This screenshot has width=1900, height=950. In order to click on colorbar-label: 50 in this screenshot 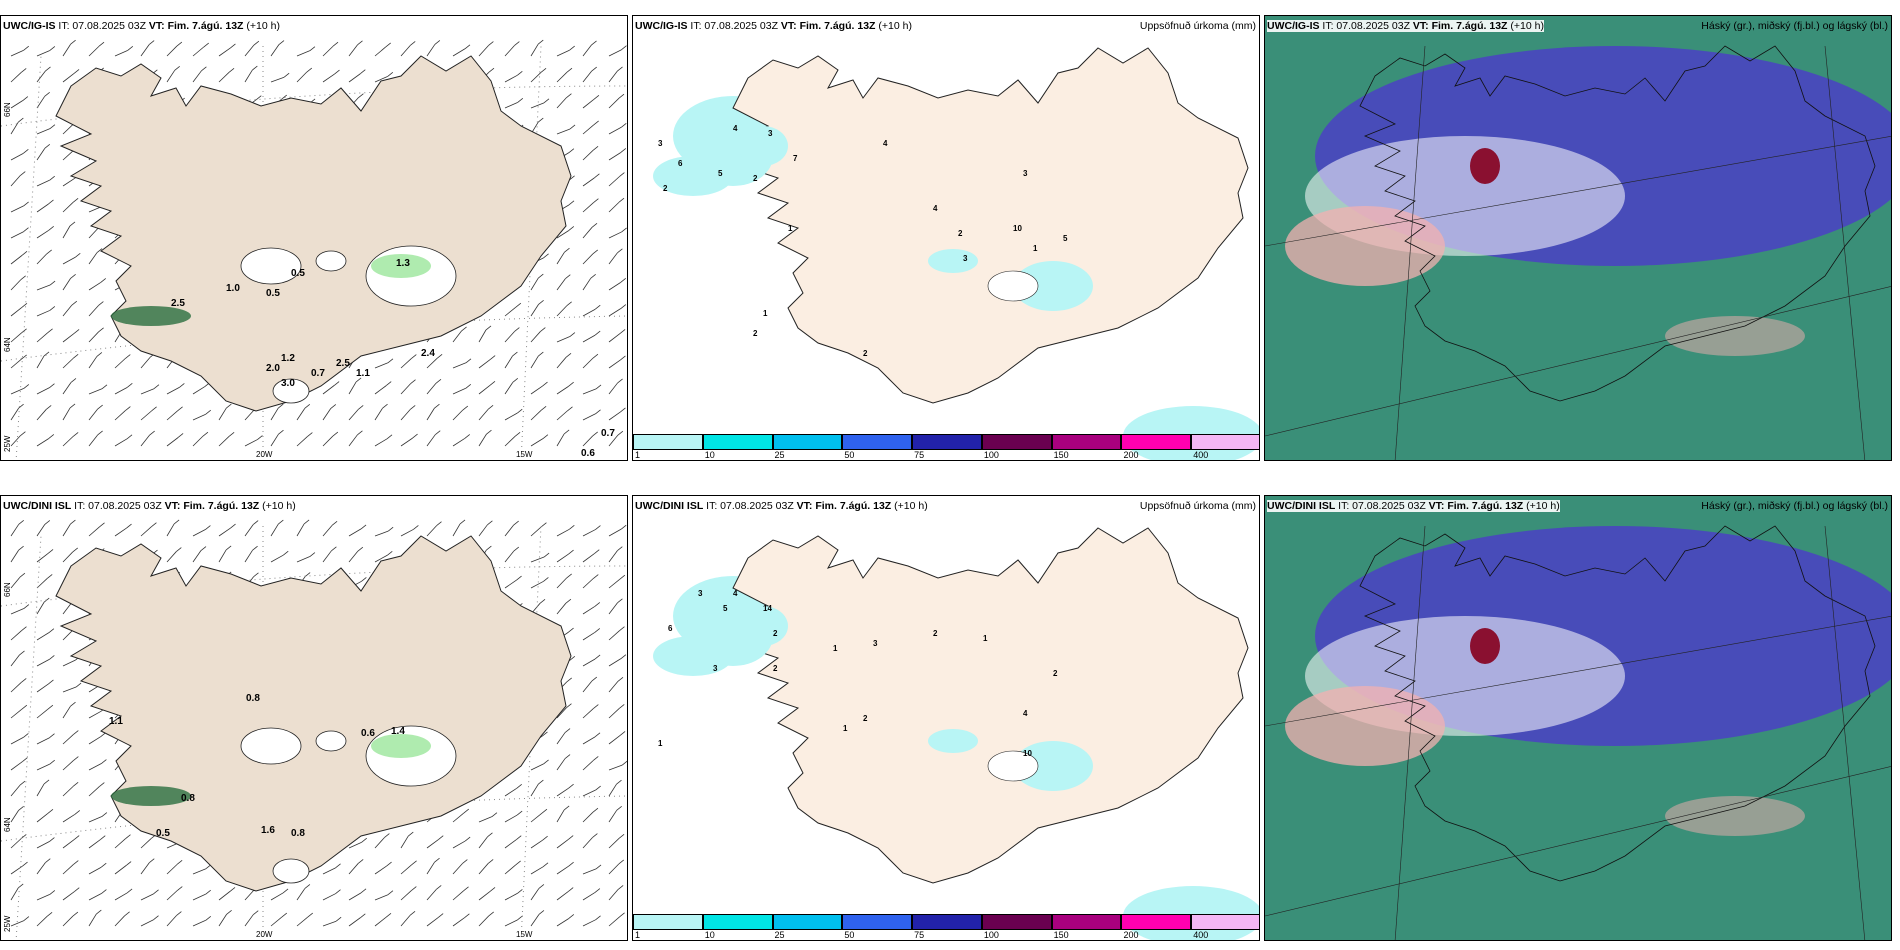, I will do `click(849, 935)`.